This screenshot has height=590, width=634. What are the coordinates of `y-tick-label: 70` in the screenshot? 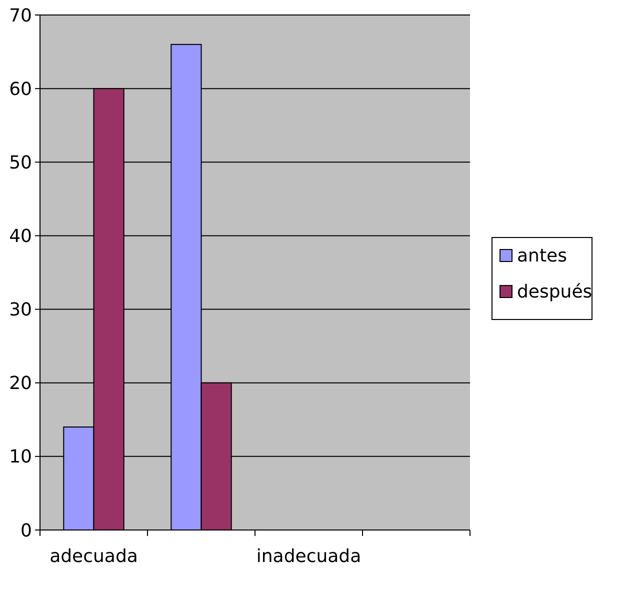 It's located at (20, 15).